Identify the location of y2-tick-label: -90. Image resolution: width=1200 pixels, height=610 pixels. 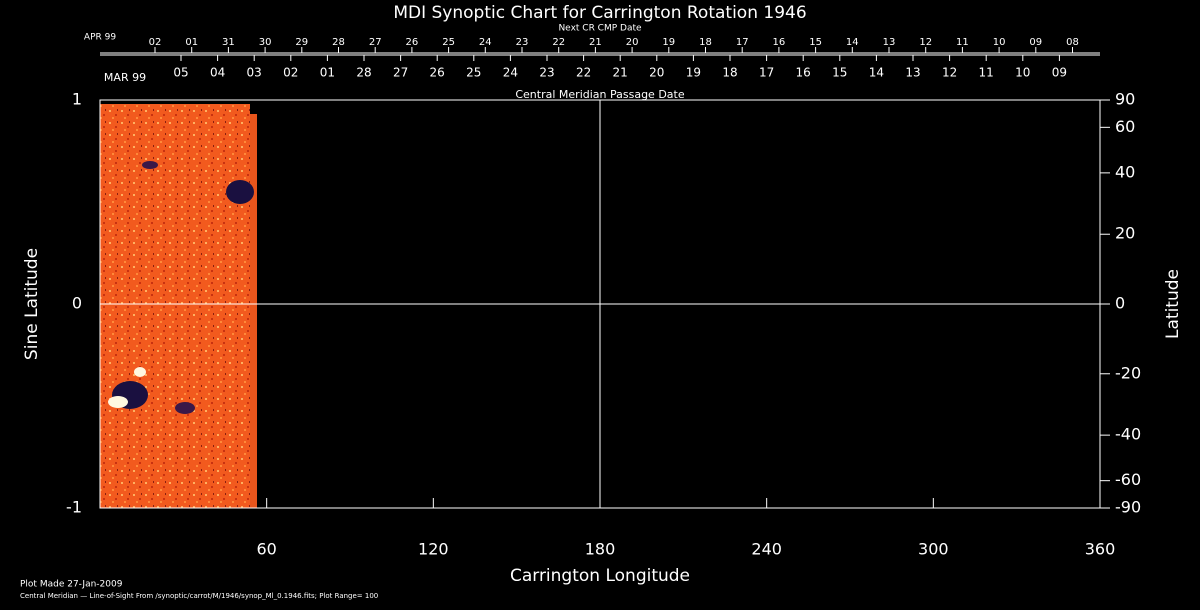
(1128, 507).